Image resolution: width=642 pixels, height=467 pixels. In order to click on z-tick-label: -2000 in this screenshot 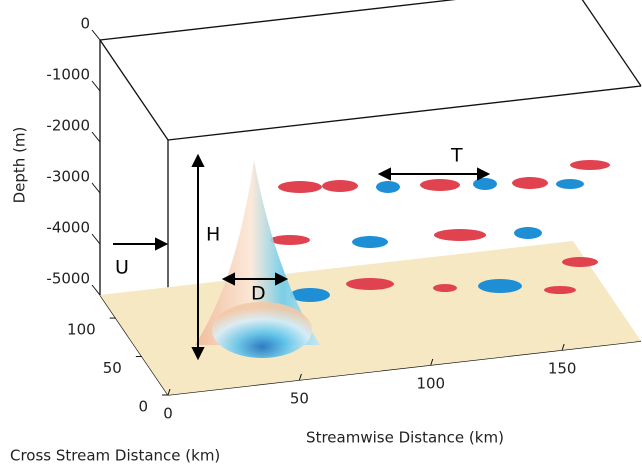, I will do `click(68, 126)`.